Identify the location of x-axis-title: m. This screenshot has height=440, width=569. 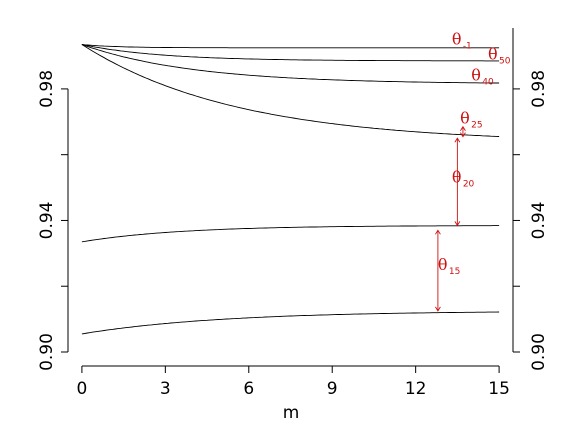
(291, 413).